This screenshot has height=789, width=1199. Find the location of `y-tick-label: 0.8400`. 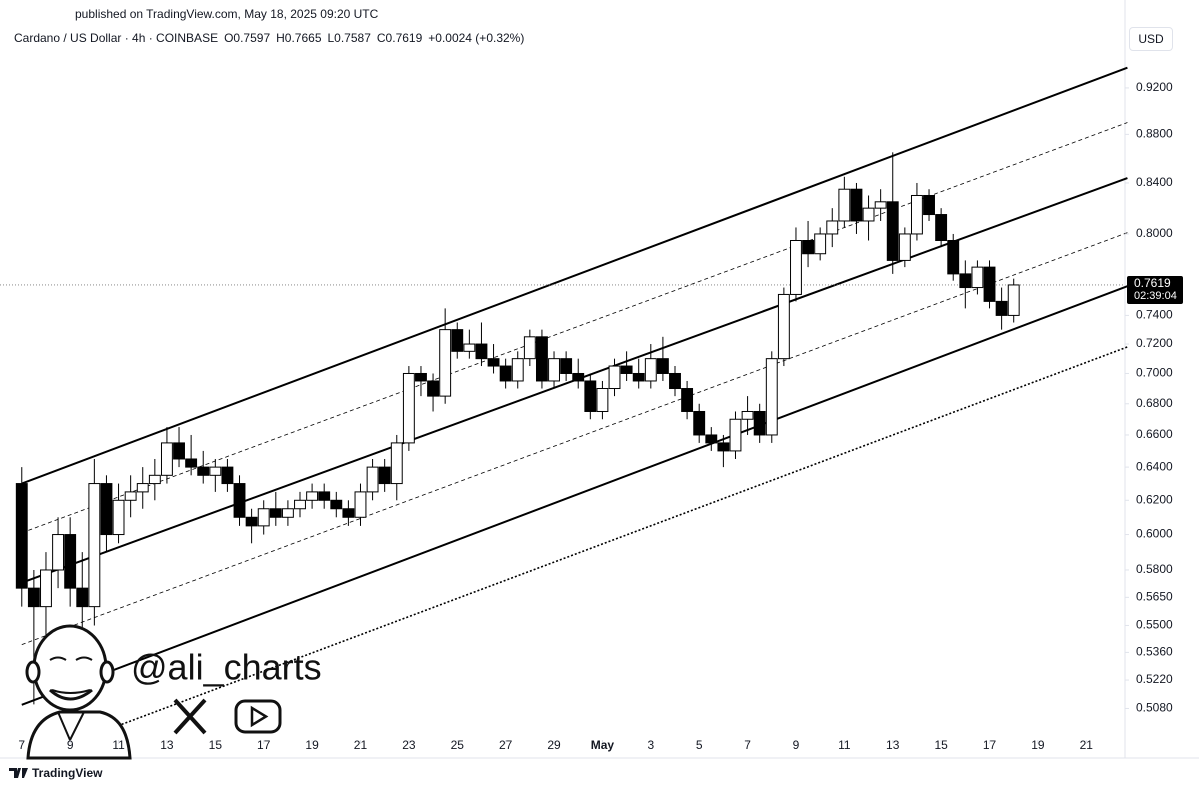

y-tick-label: 0.8400 is located at coordinates (1154, 182).